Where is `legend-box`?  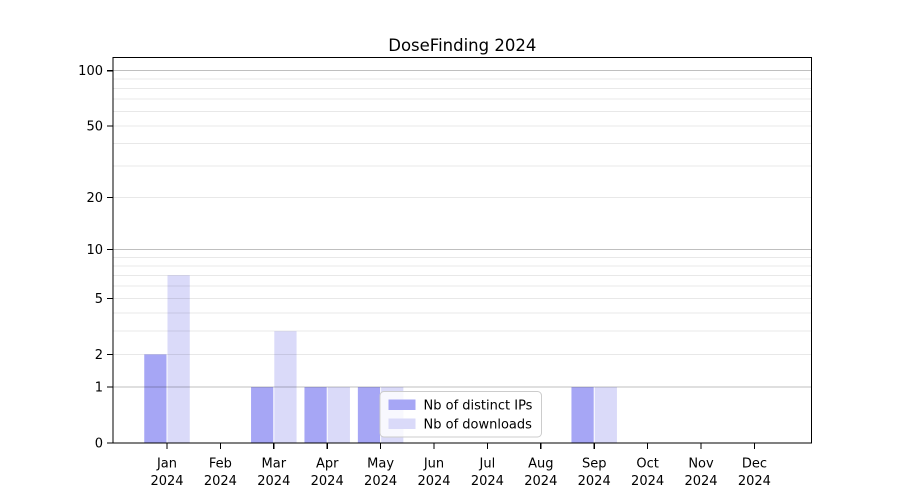 legend-box is located at coordinates (460, 414).